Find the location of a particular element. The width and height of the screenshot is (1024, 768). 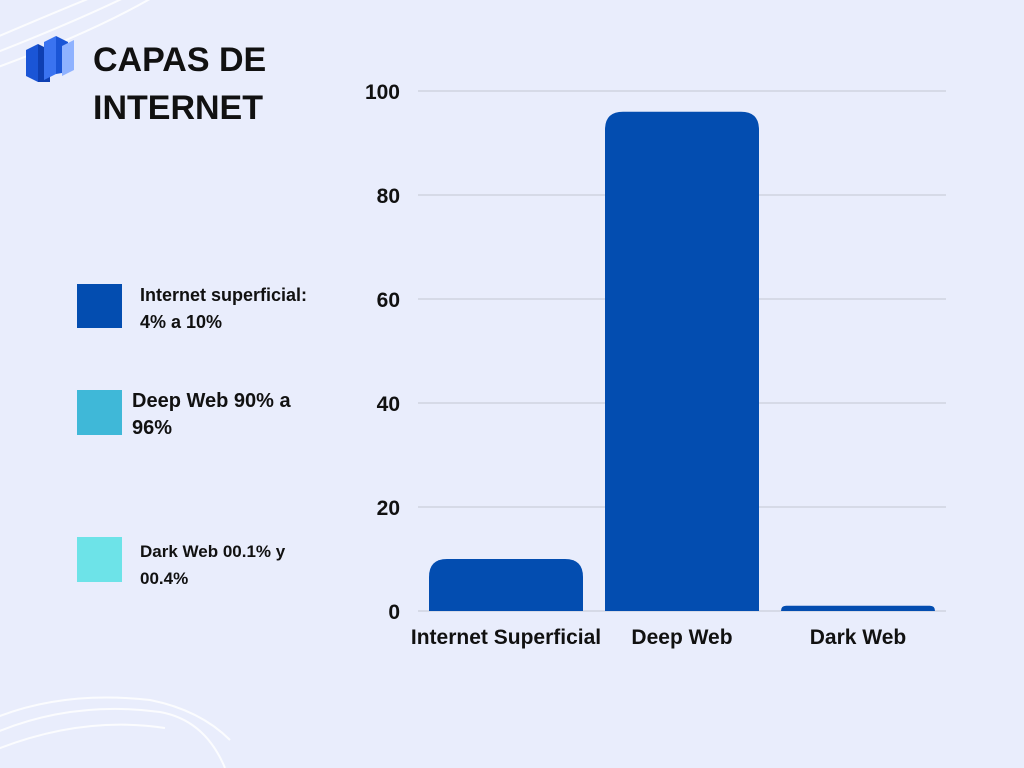

legend-line: Dark Web 00.1% y is located at coordinates (213, 551).